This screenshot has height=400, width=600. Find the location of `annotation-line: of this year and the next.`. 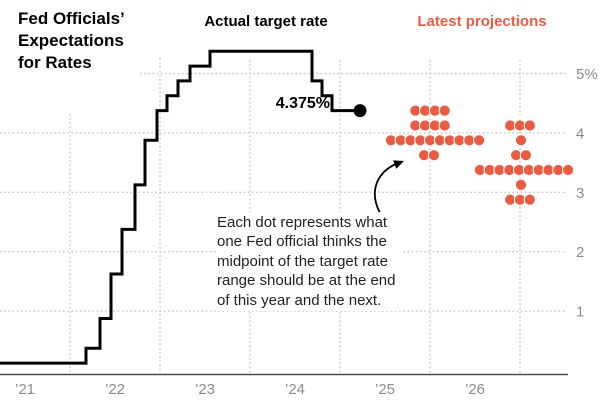

annotation-line: of this year and the next. is located at coordinates (299, 300).